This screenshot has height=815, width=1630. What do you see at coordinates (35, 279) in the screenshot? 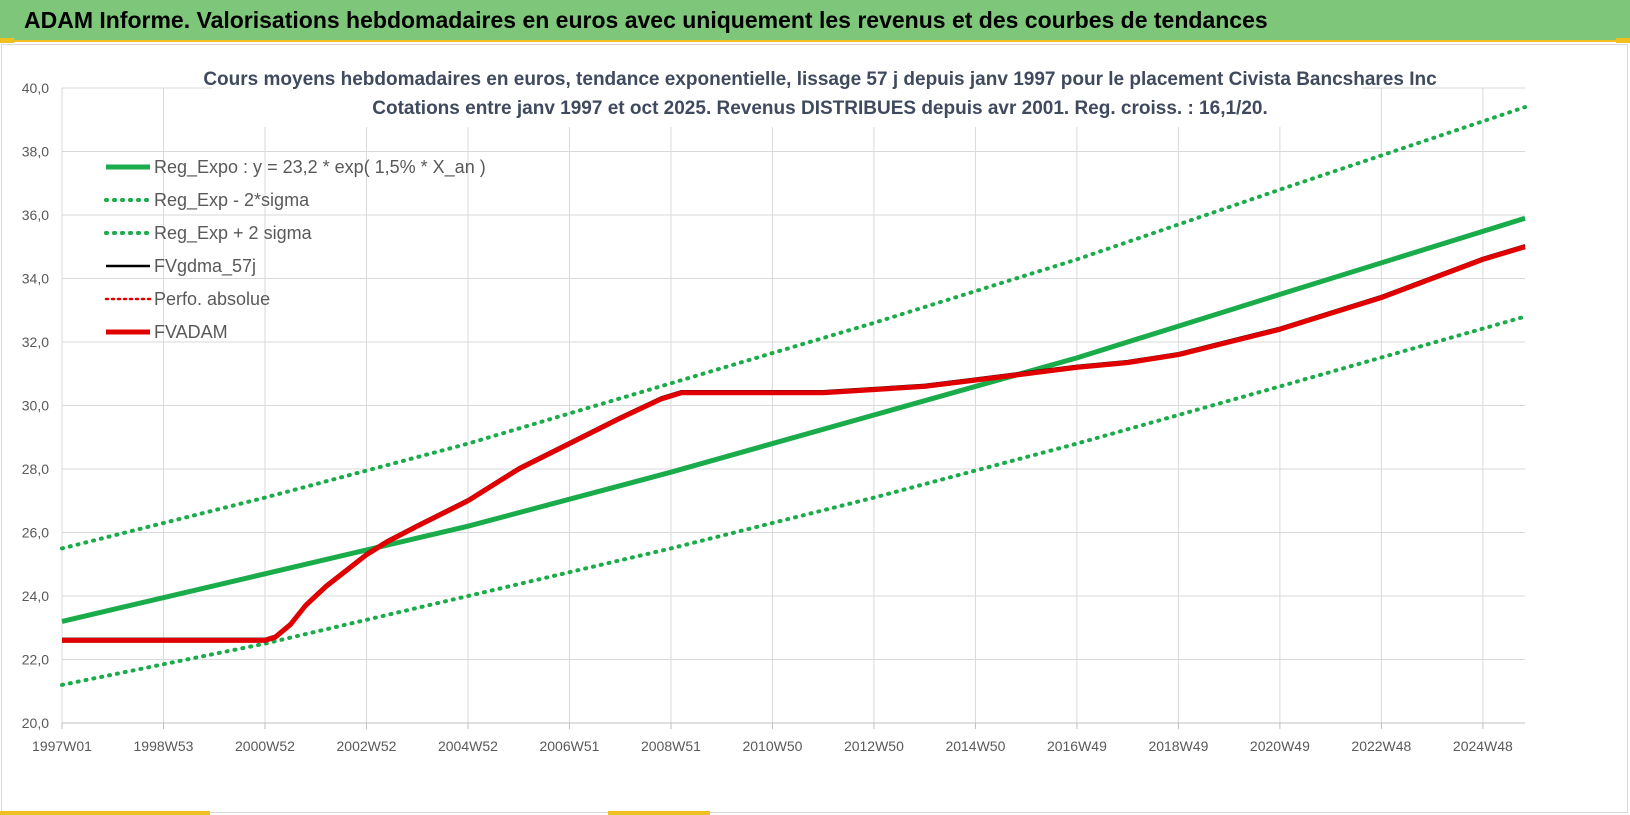
I see `y-tick-label: 34,0` at bounding box center [35, 279].